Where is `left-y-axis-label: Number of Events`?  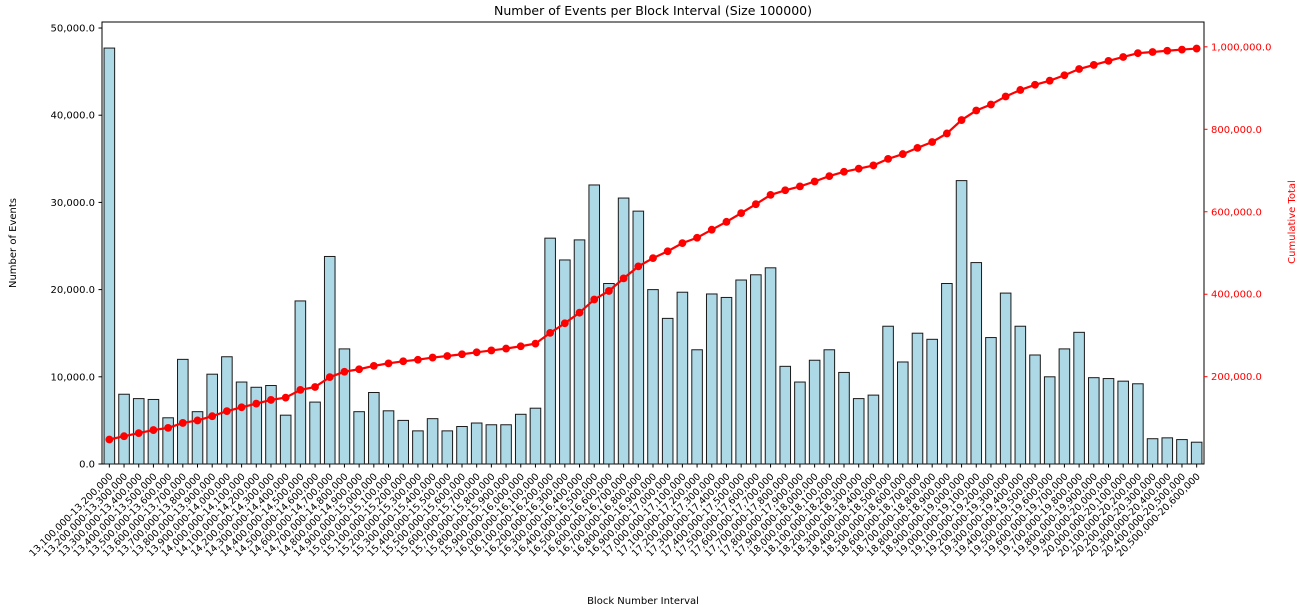
left-y-axis-label: Number of Events is located at coordinates (13, 243).